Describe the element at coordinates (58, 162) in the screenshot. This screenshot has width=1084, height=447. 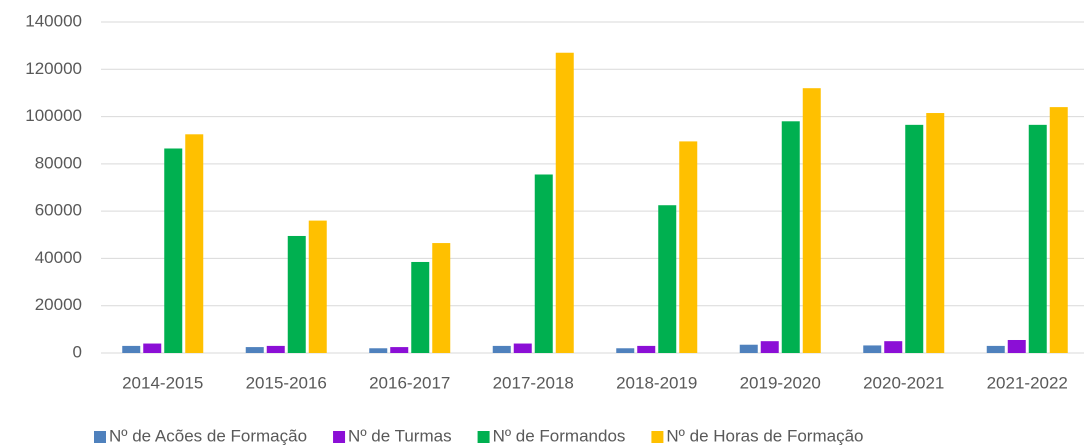
I see `y-tick-label: 80000` at that location.